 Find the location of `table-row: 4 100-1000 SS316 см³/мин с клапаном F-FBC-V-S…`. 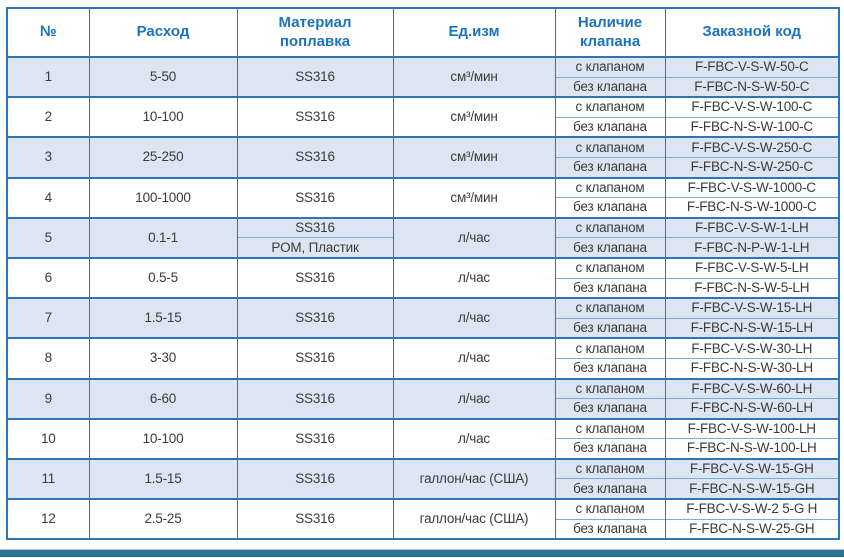

table-row: 4 100-1000 SS316 см³/мин с клапаном F-FBC-V-S… is located at coordinates (423, 197).